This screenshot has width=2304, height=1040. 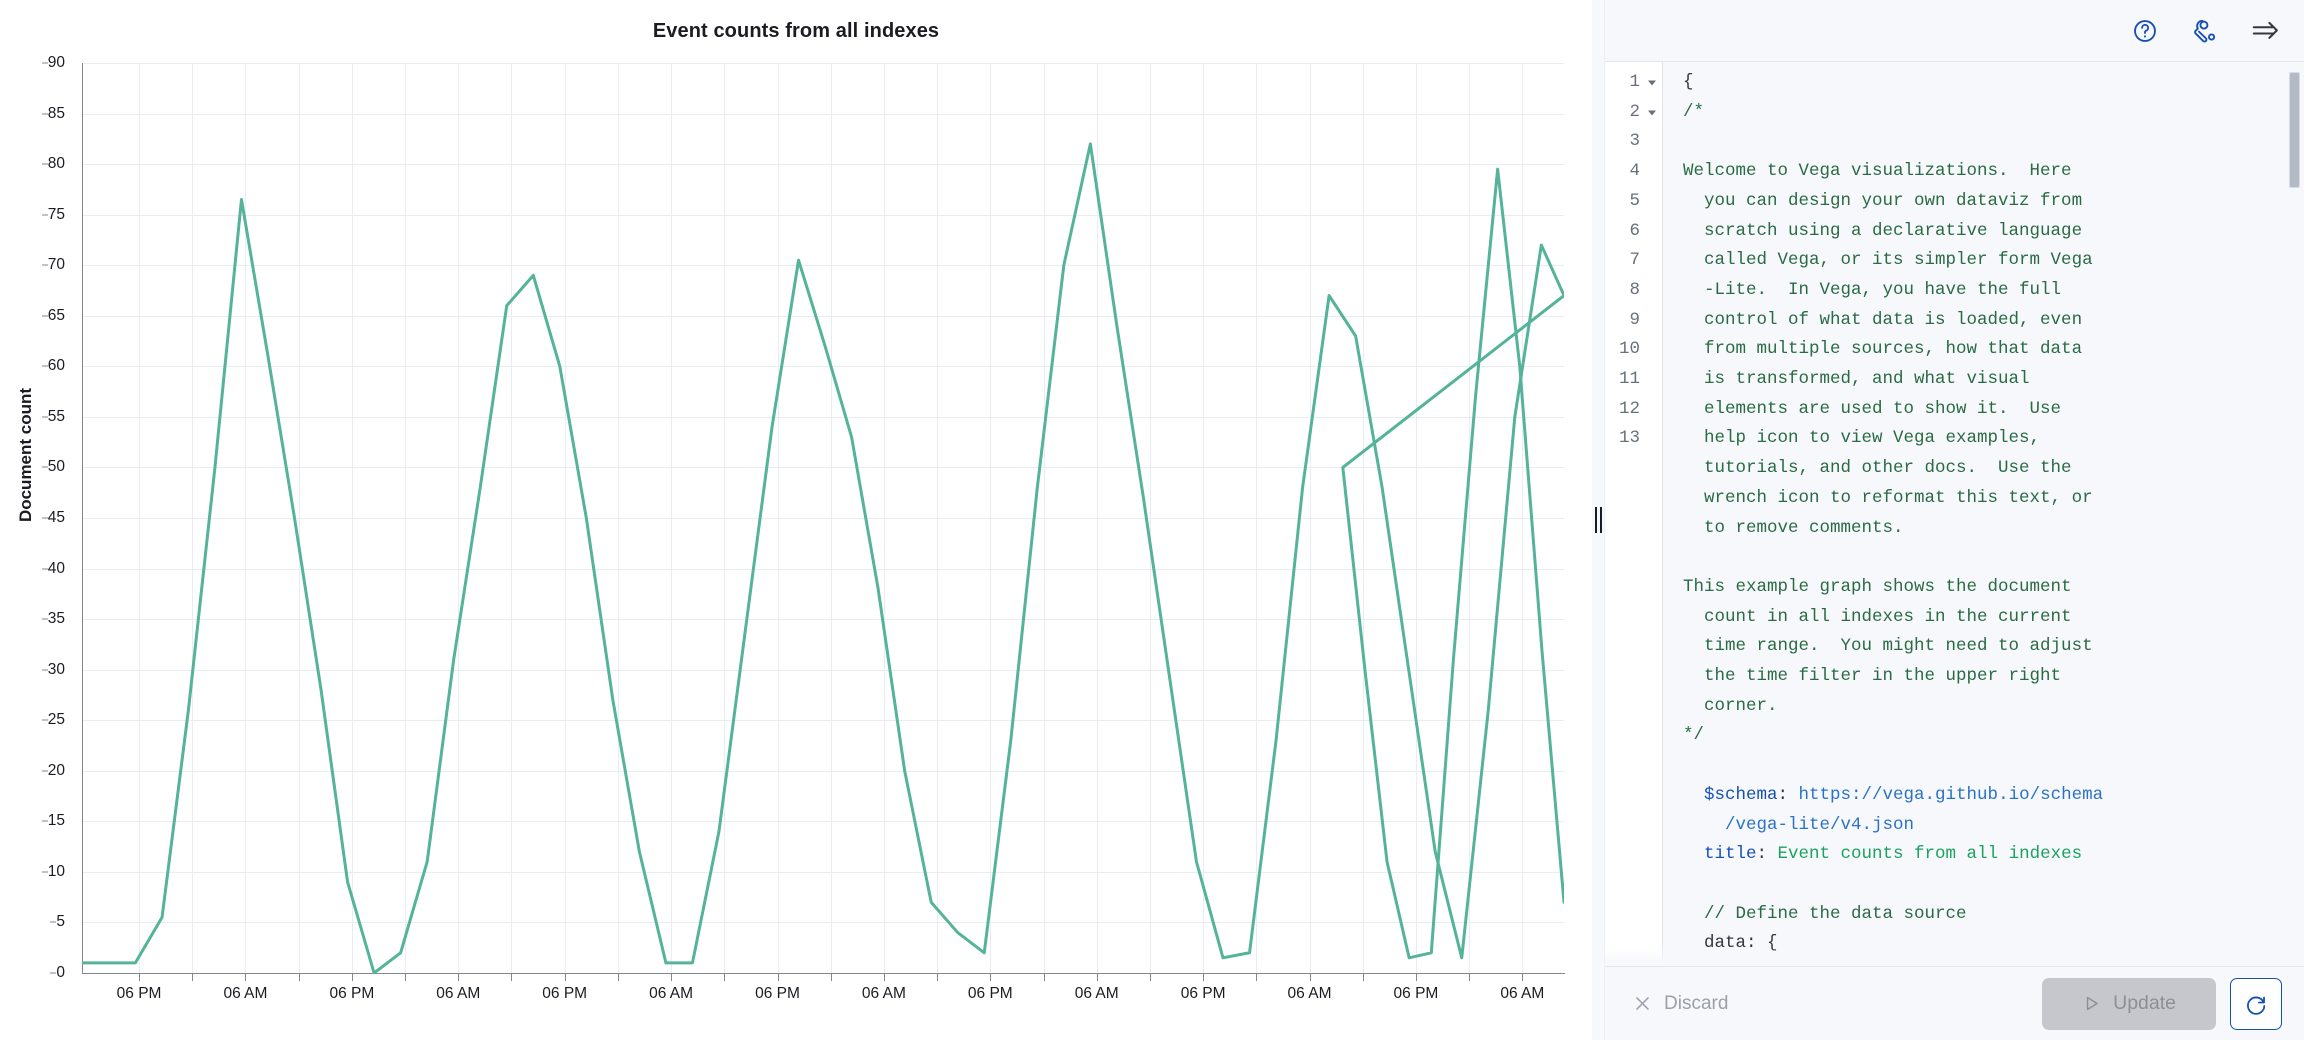 I want to click on line-number: 1, so click(x=1633, y=83).